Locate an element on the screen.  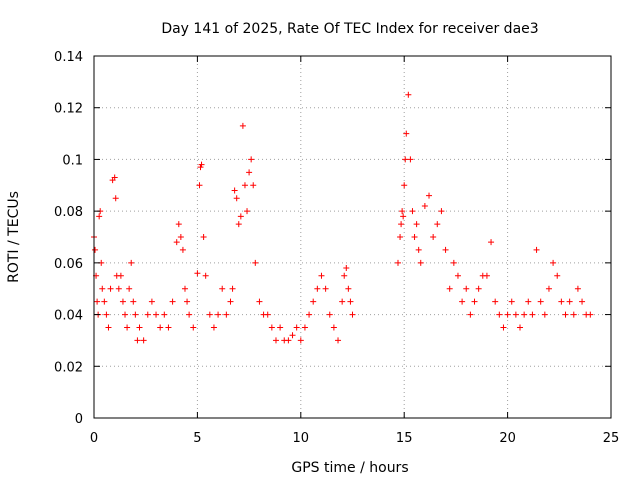
x-tick-label: 20 is located at coordinates (507, 438).